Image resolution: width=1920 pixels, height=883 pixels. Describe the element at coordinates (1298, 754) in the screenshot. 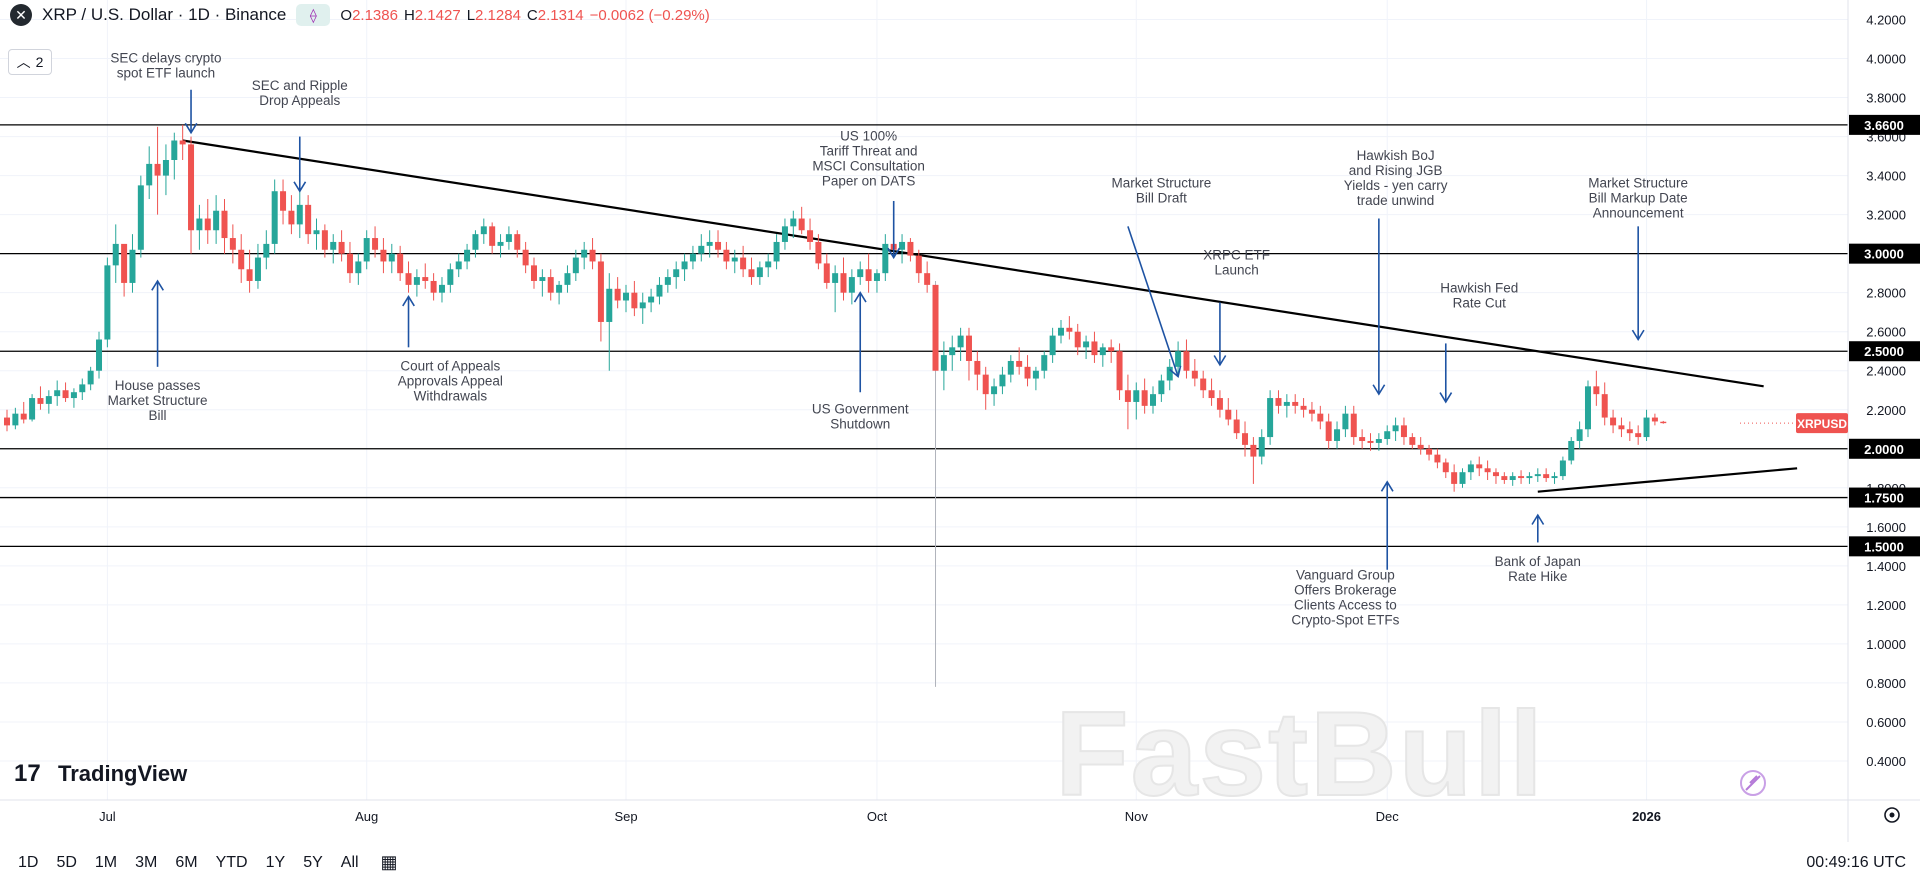

I see `fastbull-watermark: FastBull` at that location.